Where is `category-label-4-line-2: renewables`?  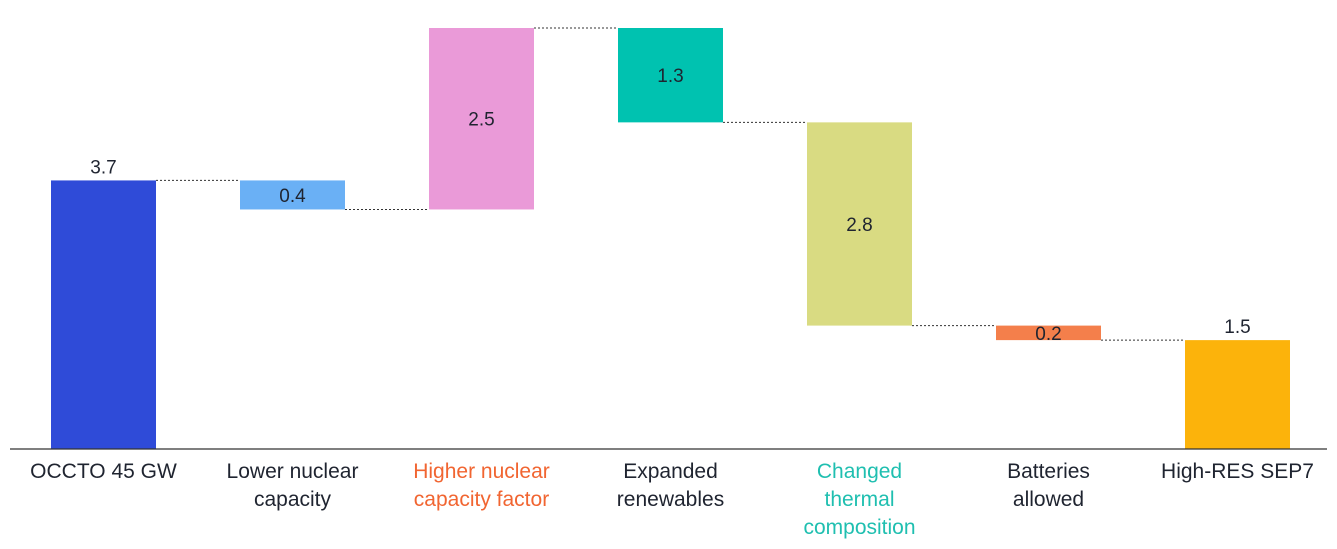
category-label-4-line-2: renewables is located at coordinates (670, 499).